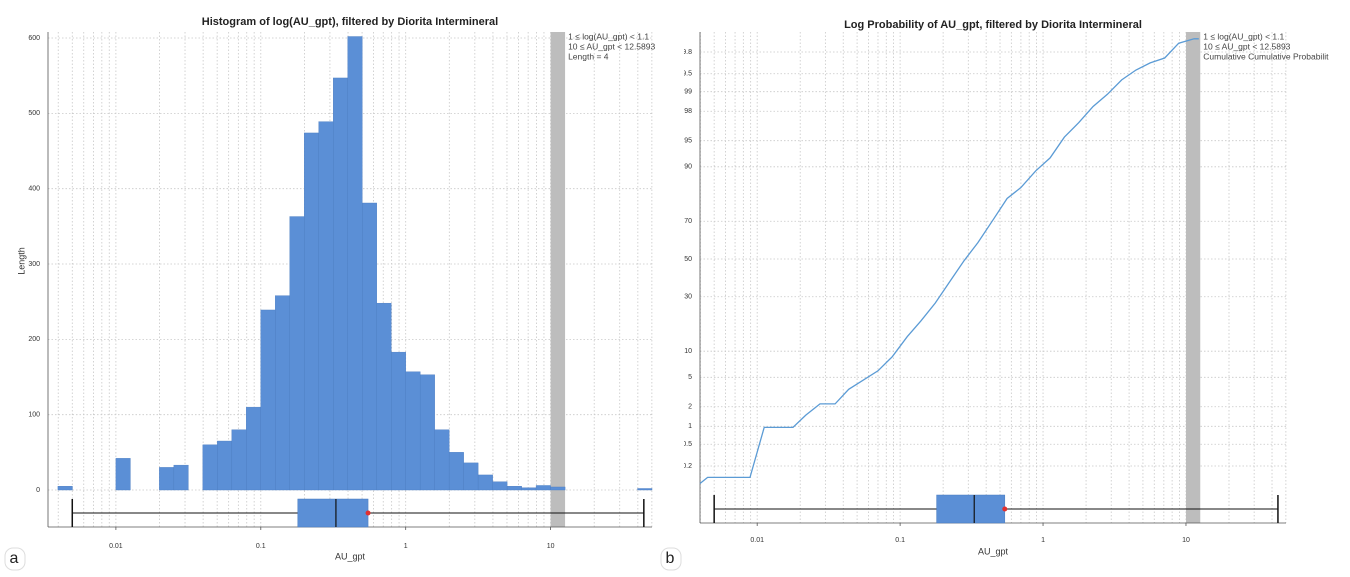 This screenshot has width=1350, height=577. What do you see at coordinates (690, 426) in the screenshot?
I see `y-tick-label: 1` at bounding box center [690, 426].